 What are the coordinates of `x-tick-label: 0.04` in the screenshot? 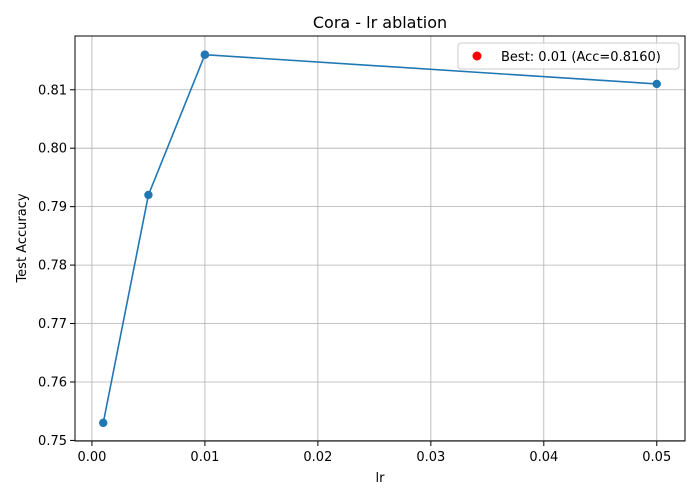 It's located at (543, 457).